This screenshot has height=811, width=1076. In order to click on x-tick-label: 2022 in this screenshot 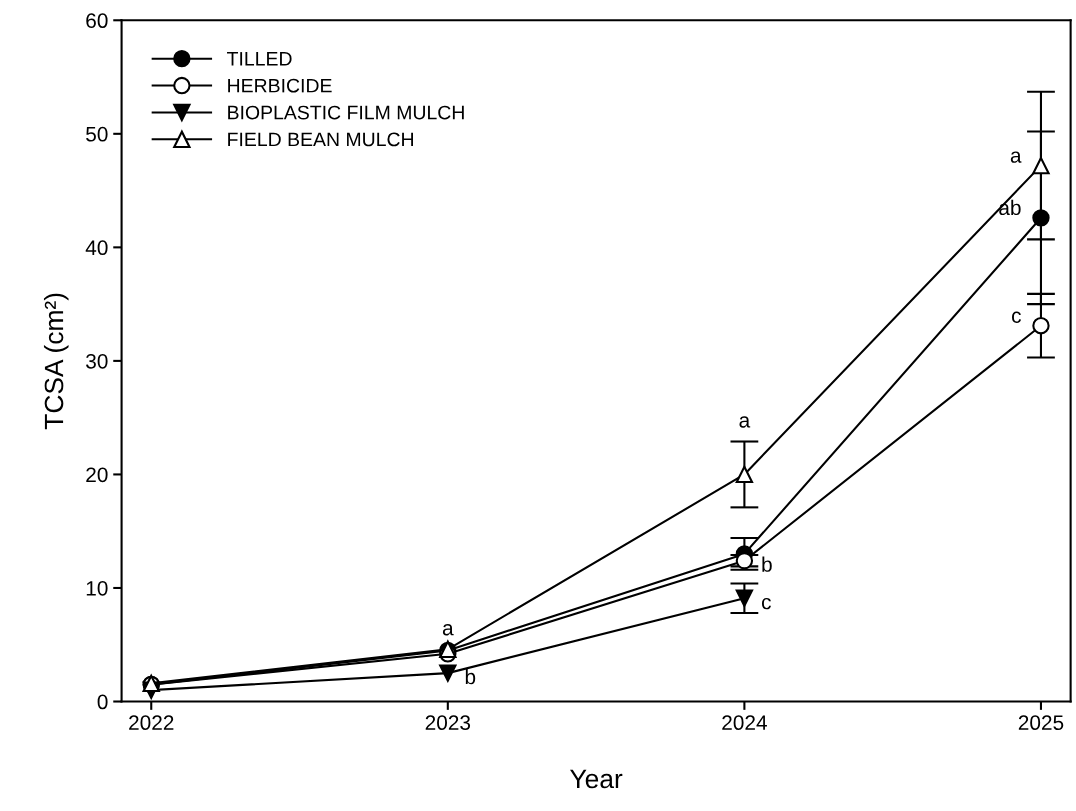, I will do `click(151, 723)`.